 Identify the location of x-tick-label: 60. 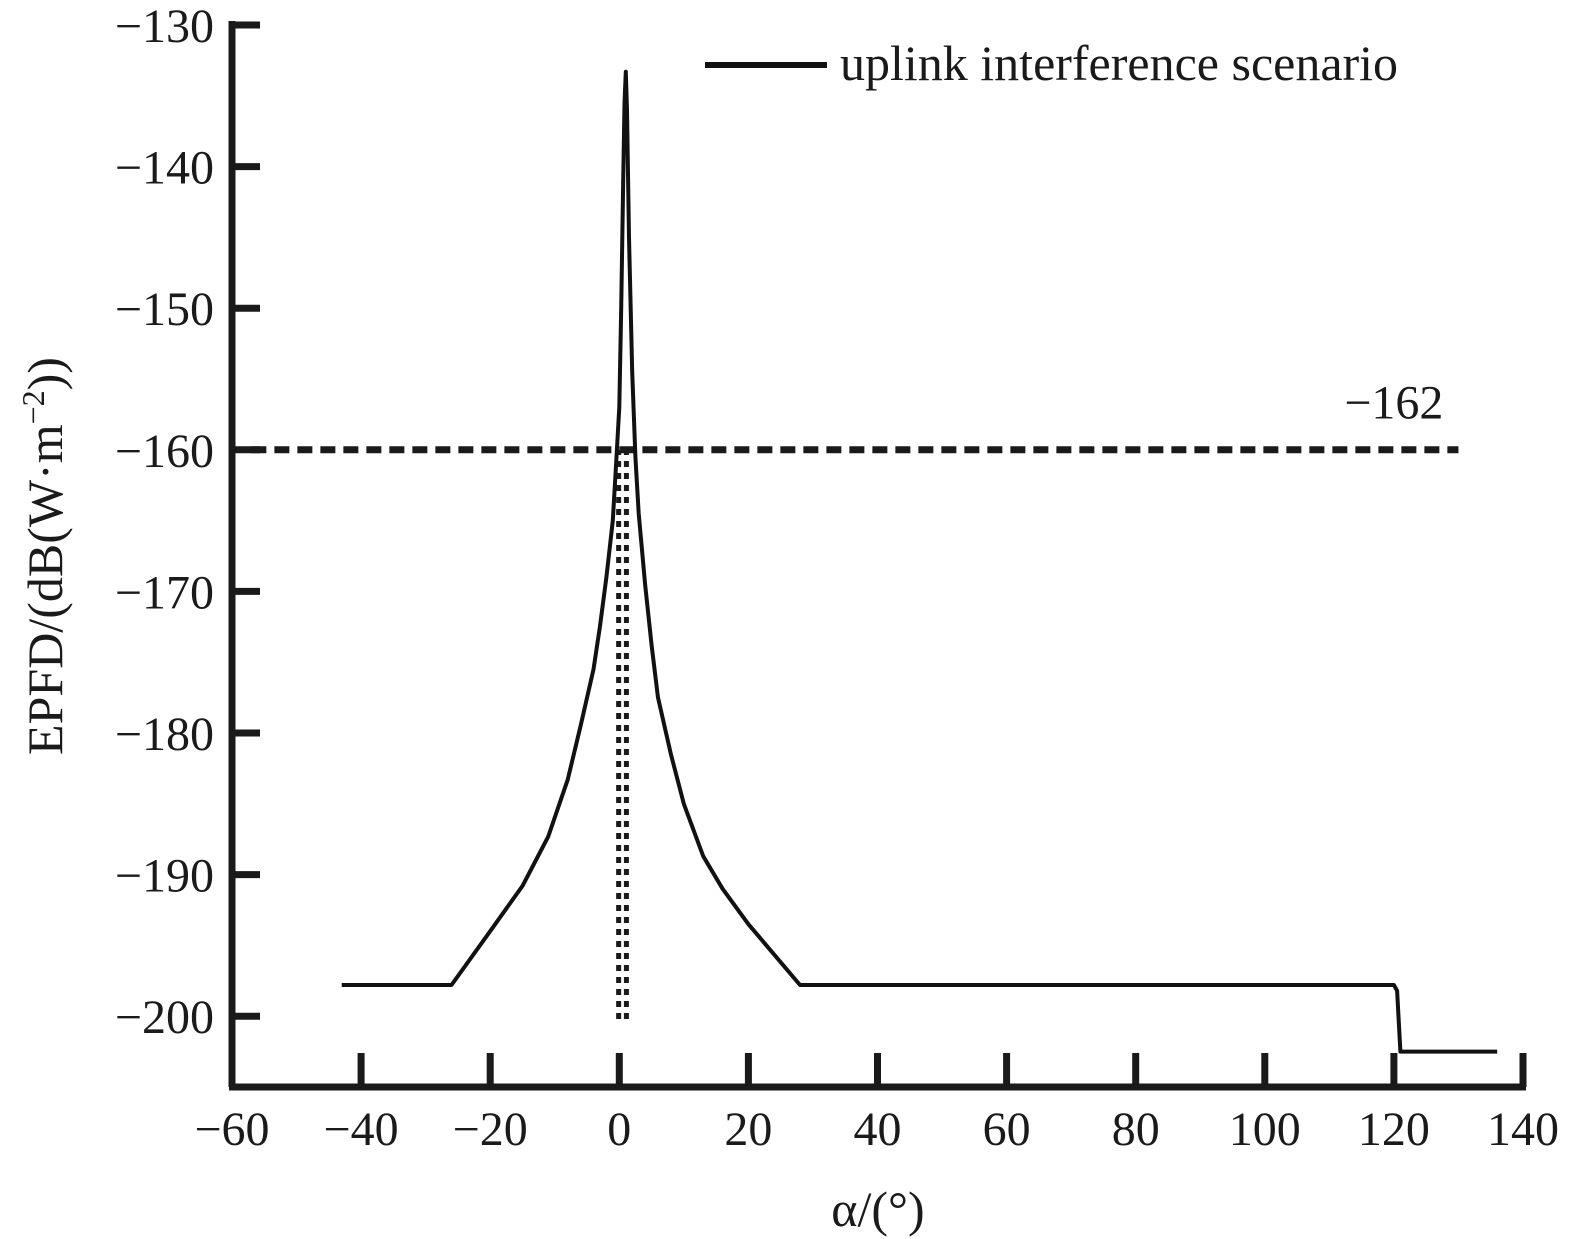
(1007, 1129).